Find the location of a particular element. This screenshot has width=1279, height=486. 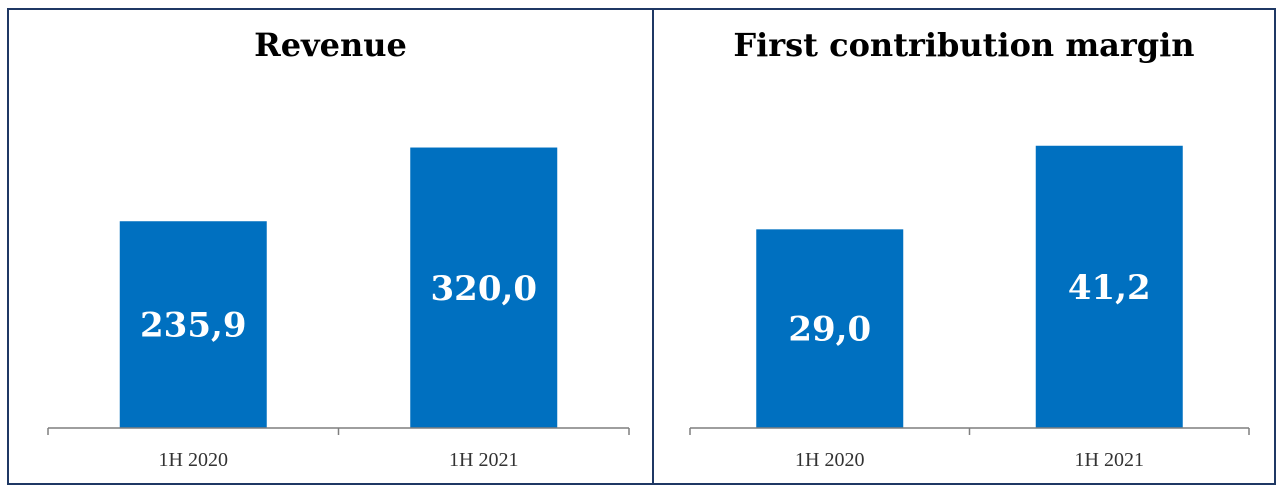

data-label: 235,9 is located at coordinates (193, 326).